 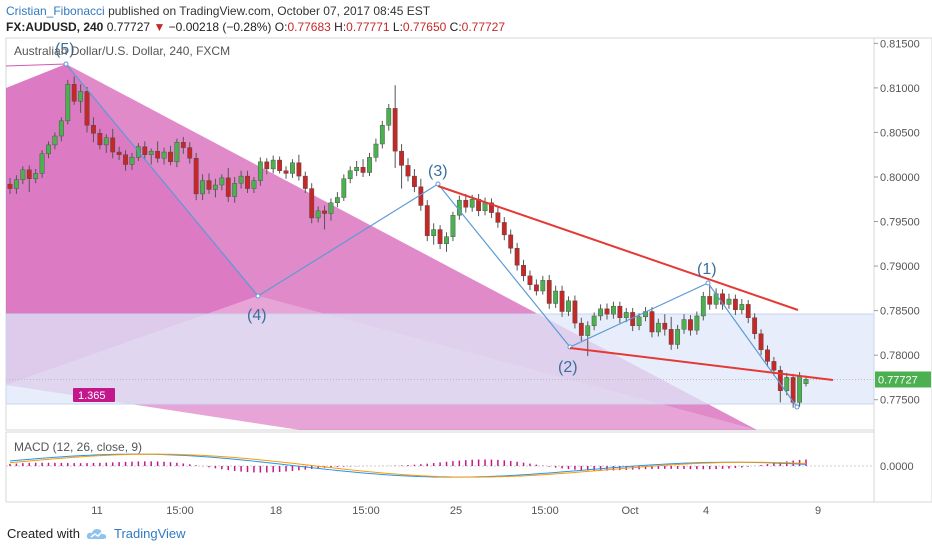 I want to click on lower-trendline, so click(x=701, y=364).